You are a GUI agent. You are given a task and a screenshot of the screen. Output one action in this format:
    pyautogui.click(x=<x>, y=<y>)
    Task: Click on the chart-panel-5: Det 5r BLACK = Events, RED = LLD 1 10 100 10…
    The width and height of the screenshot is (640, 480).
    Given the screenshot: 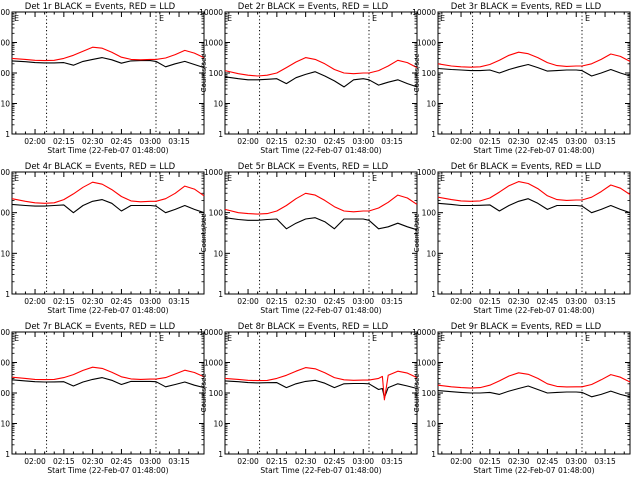 What is the action you would take?
    pyautogui.click(x=309, y=238)
    